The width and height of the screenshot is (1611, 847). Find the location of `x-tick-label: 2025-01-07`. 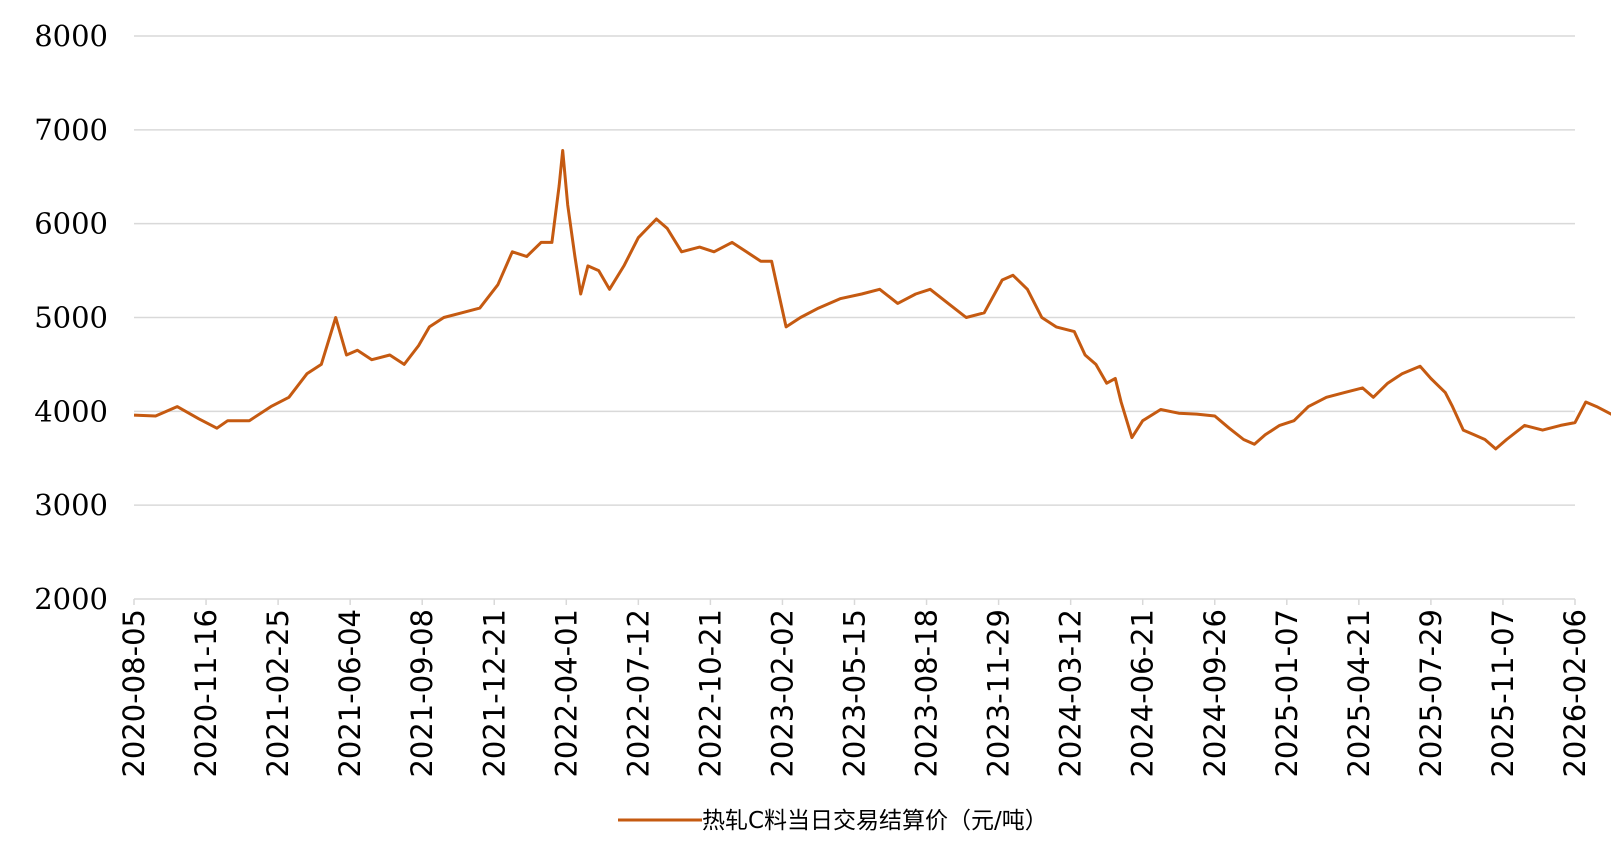

x-tick-label: 2025-01-07 is located at coordinates (1287, 693).